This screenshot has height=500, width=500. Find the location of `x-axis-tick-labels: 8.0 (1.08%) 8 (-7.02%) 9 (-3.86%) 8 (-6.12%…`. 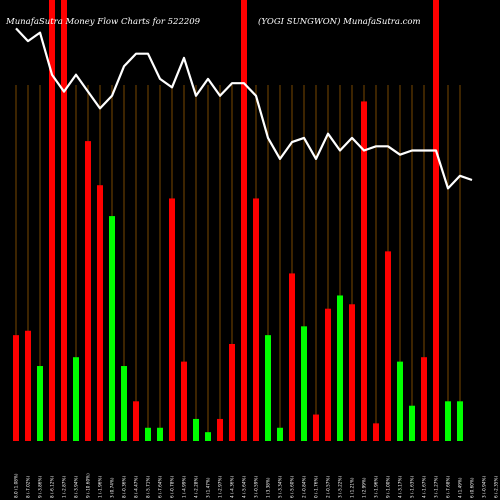

x-axis-tick-labels: 8.0 (1.08%) 8 (-7.02%) 9 (-3.86%) 8 (-6.12%… is located at coordinates (256, 485).